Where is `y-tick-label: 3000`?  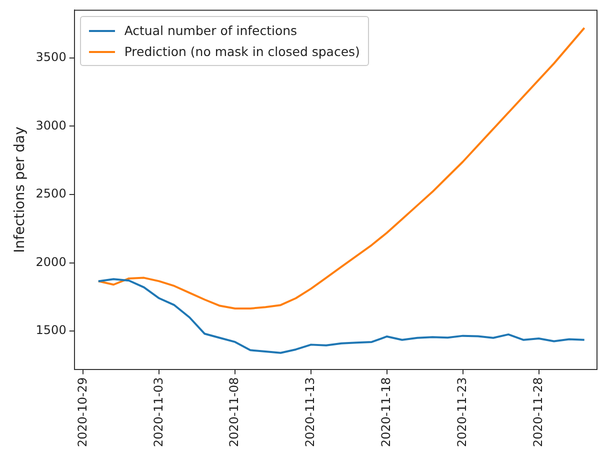 y-tick-label: 3000 is located at coordinates (51, 125).